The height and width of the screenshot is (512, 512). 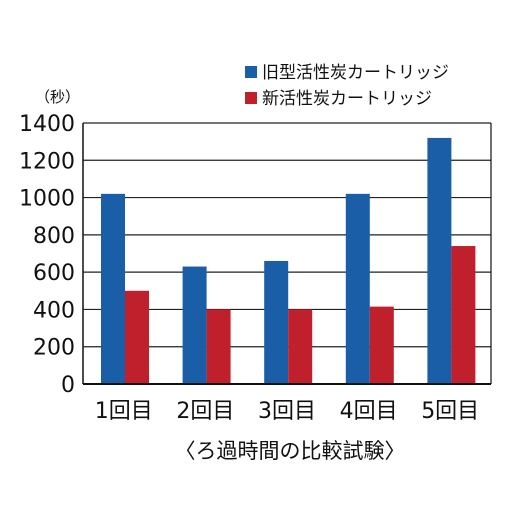 I want to click on y-tick-label: 0, so click(x=68, y=385).